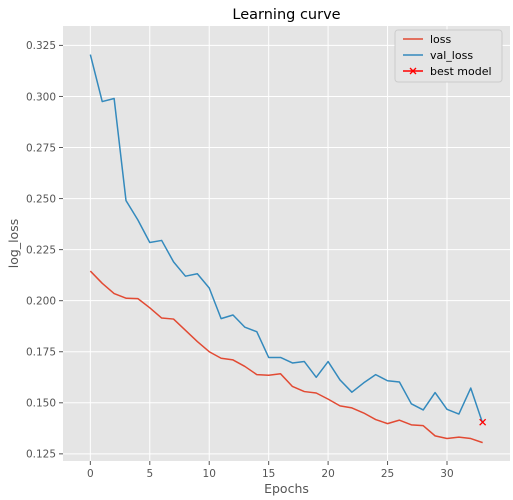  I want to click on x-marker-stroke, so click(483, 422).